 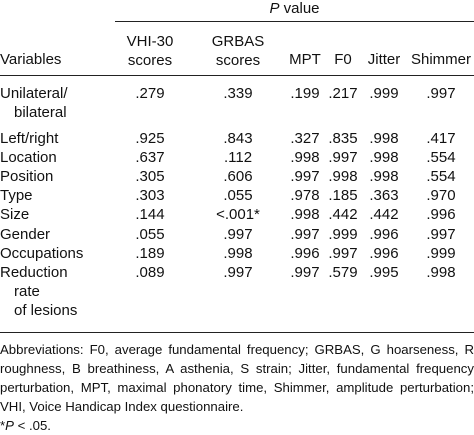 What do you see at coordinates (29, 138) in the screenshot?
I see `variable-label-line: Left/right` at bounding box center [29, 138].